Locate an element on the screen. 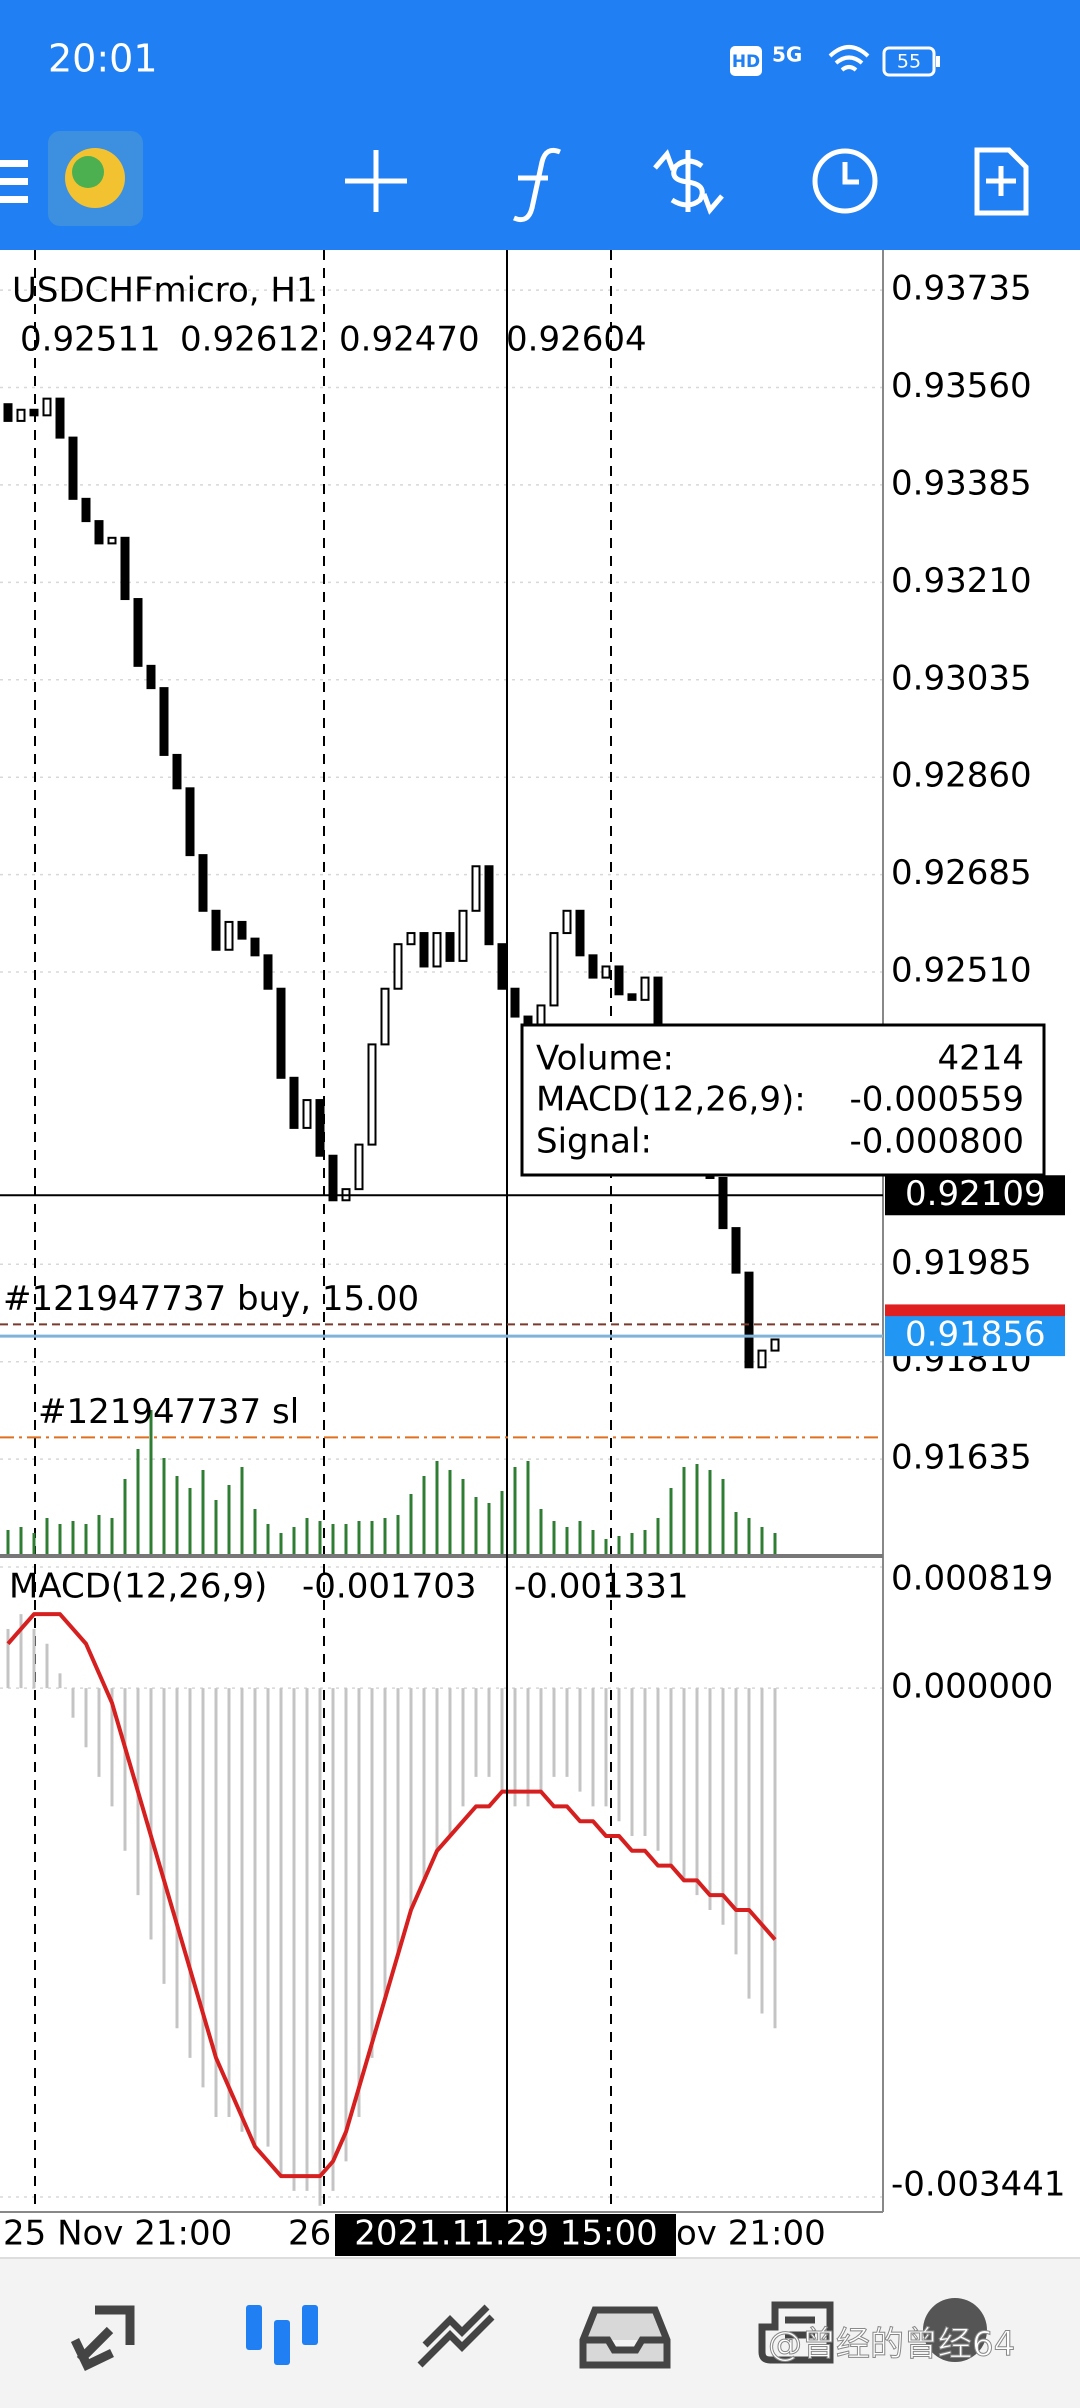  menu-button is located at coordinates (14, 181).